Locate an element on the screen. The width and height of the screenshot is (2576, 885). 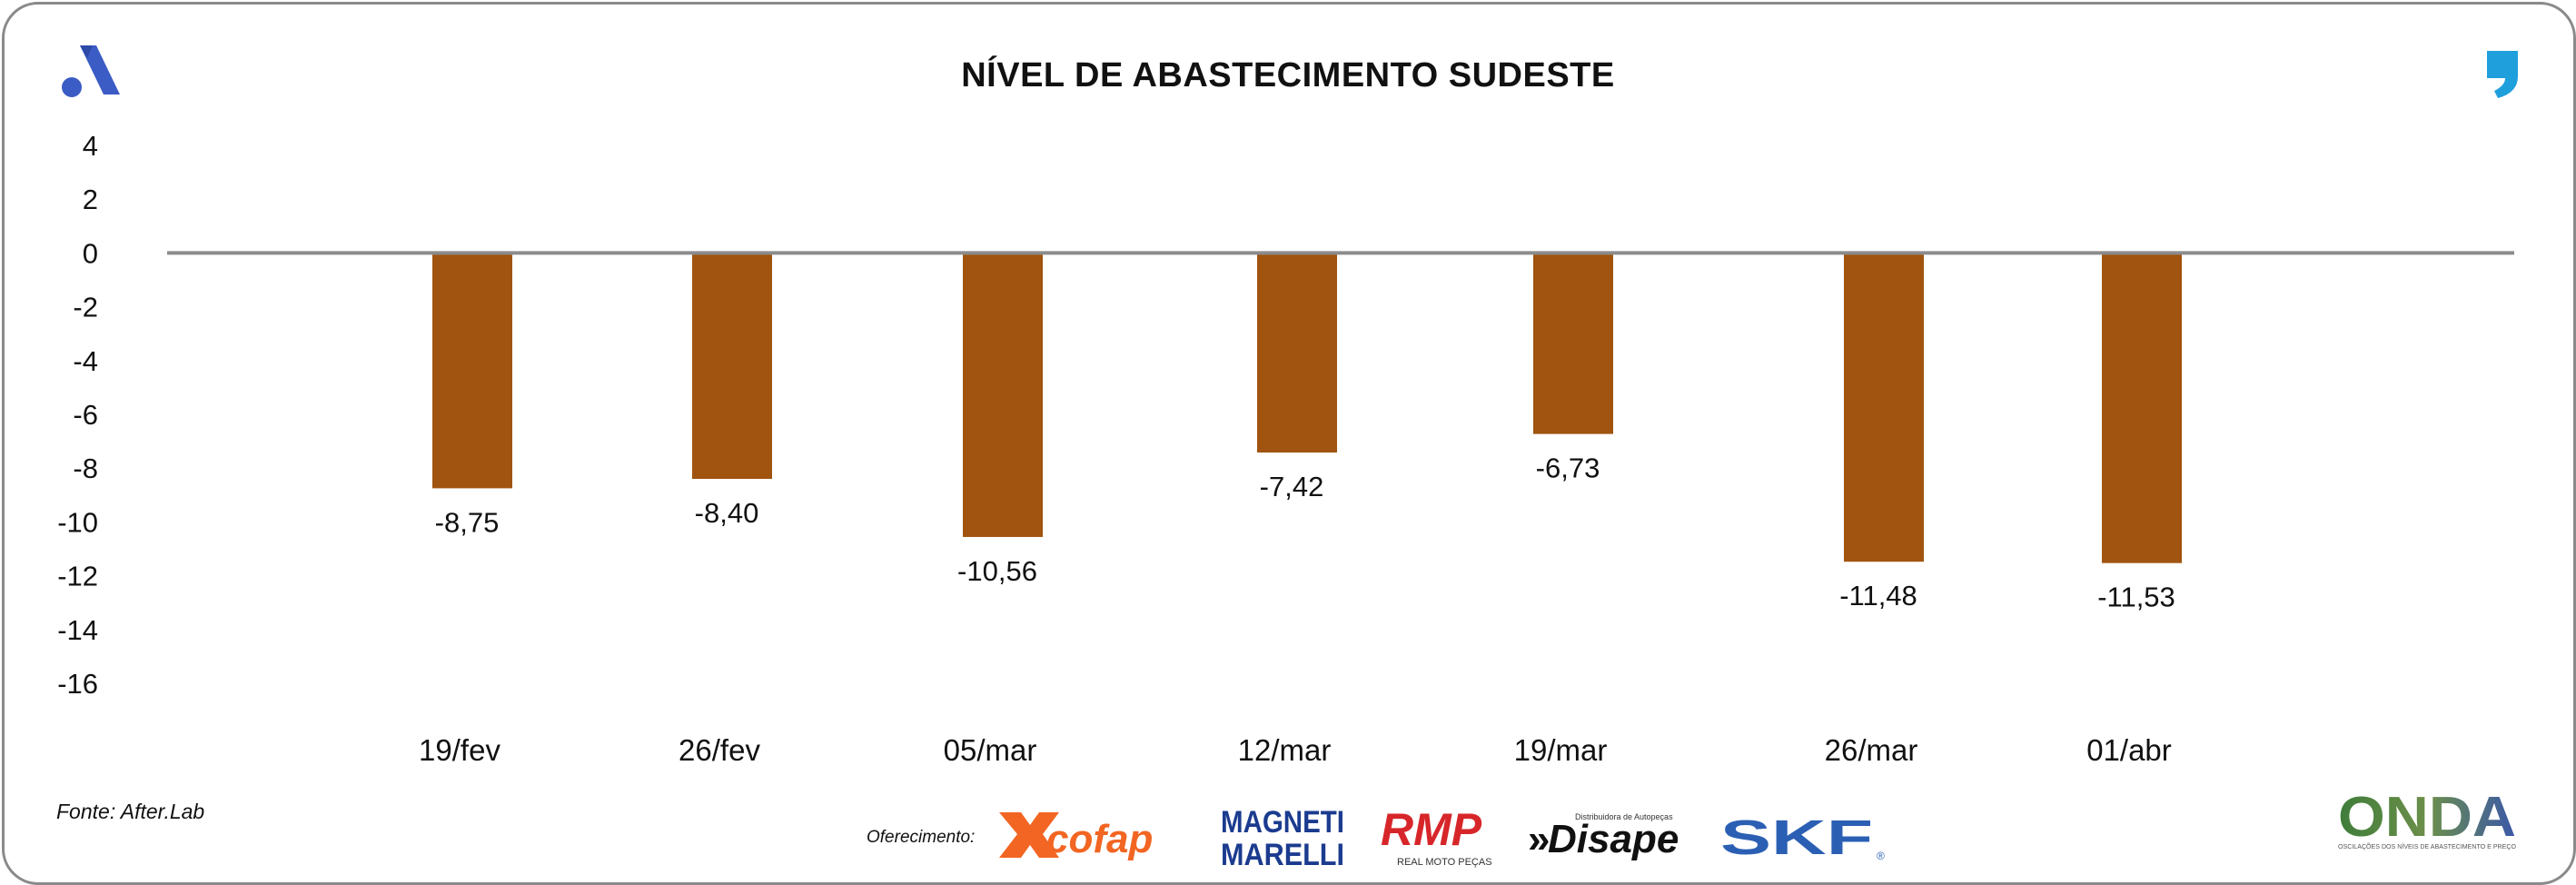
svg-text: SKF is located at coordinates (1796, 837).